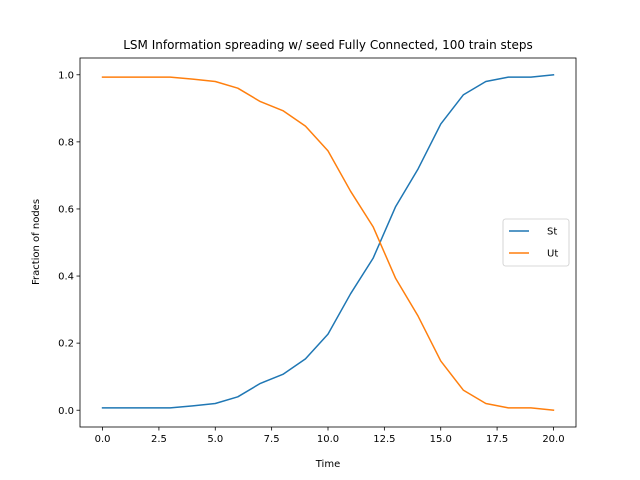  What do you see at coordinates (553, 439) in the screenshot?
I see `x-tick-label: 20.0` at bounding box center [553, 439].